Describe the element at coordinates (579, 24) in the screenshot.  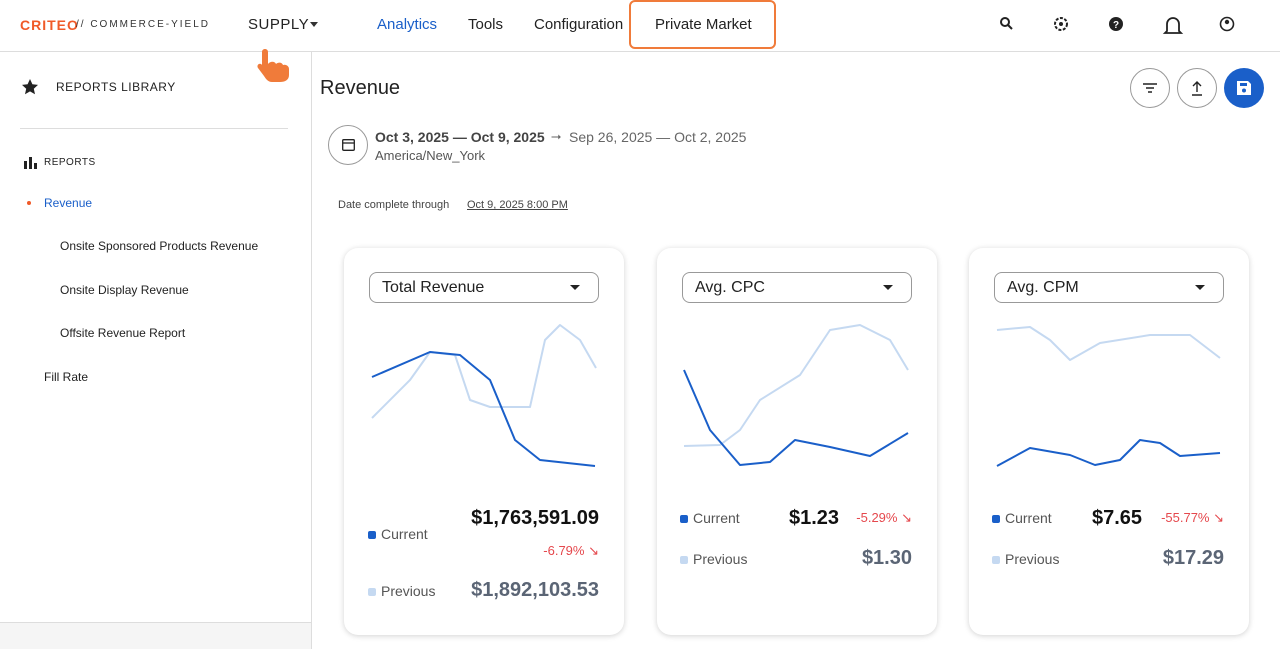
I see `nav-configuration: Configuration` at that location.